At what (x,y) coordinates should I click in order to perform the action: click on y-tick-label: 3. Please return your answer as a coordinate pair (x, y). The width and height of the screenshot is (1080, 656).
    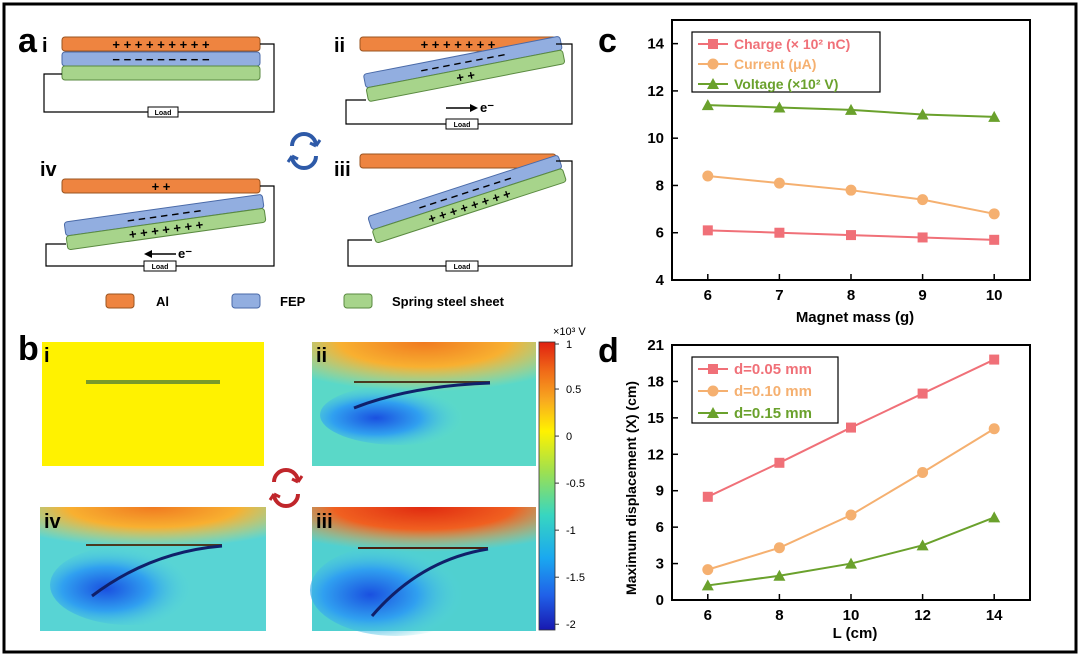
    Looking at the image, I should click on (660, 564).